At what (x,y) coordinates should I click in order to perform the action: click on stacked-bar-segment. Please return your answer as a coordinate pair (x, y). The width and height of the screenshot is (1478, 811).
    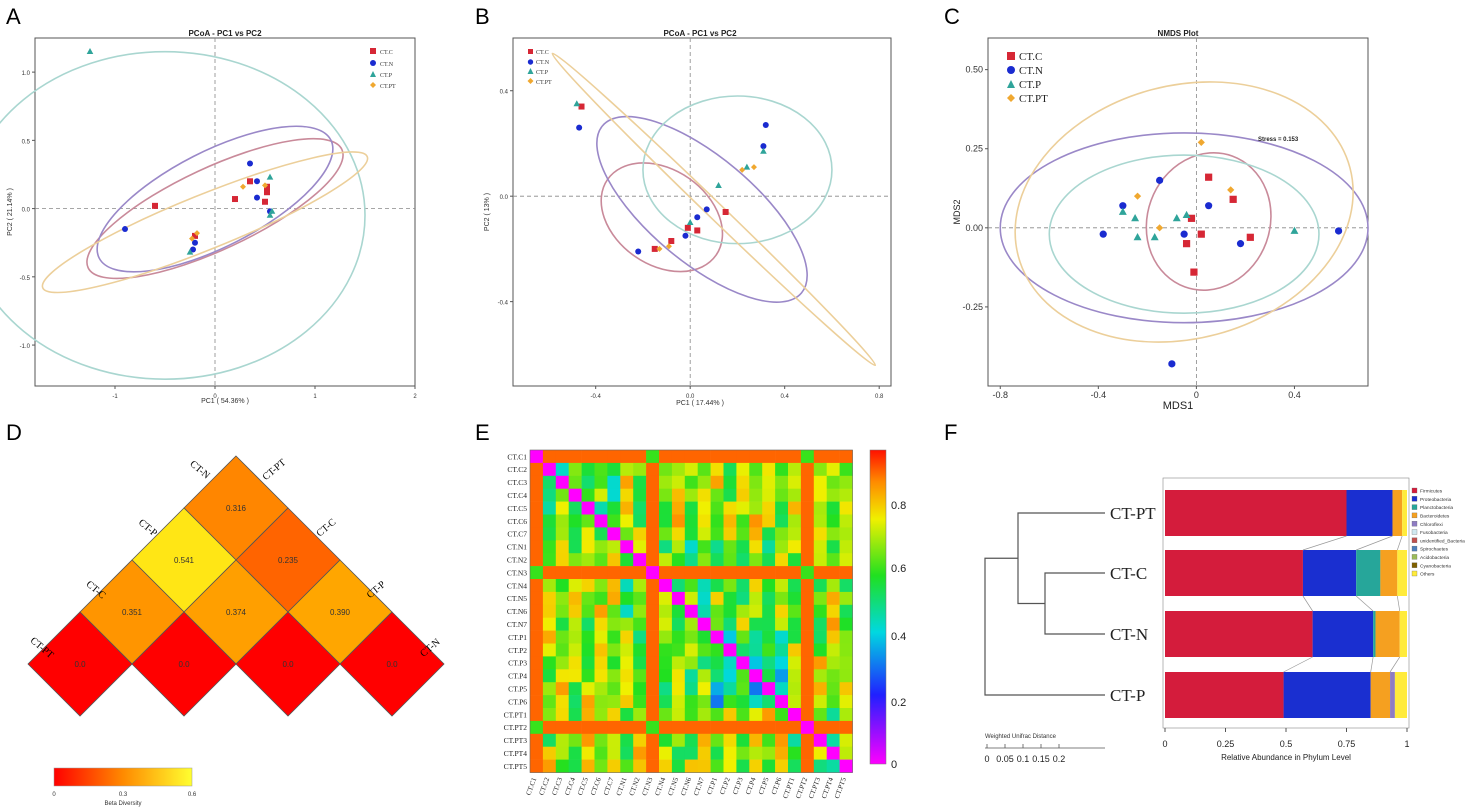
    Looking at the image, I should click on (1256, 513).